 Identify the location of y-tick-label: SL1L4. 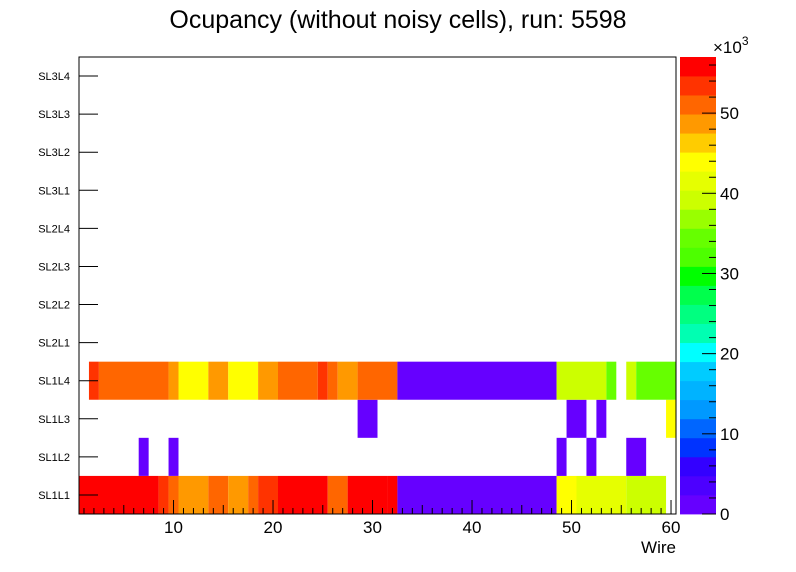
(54, 382).